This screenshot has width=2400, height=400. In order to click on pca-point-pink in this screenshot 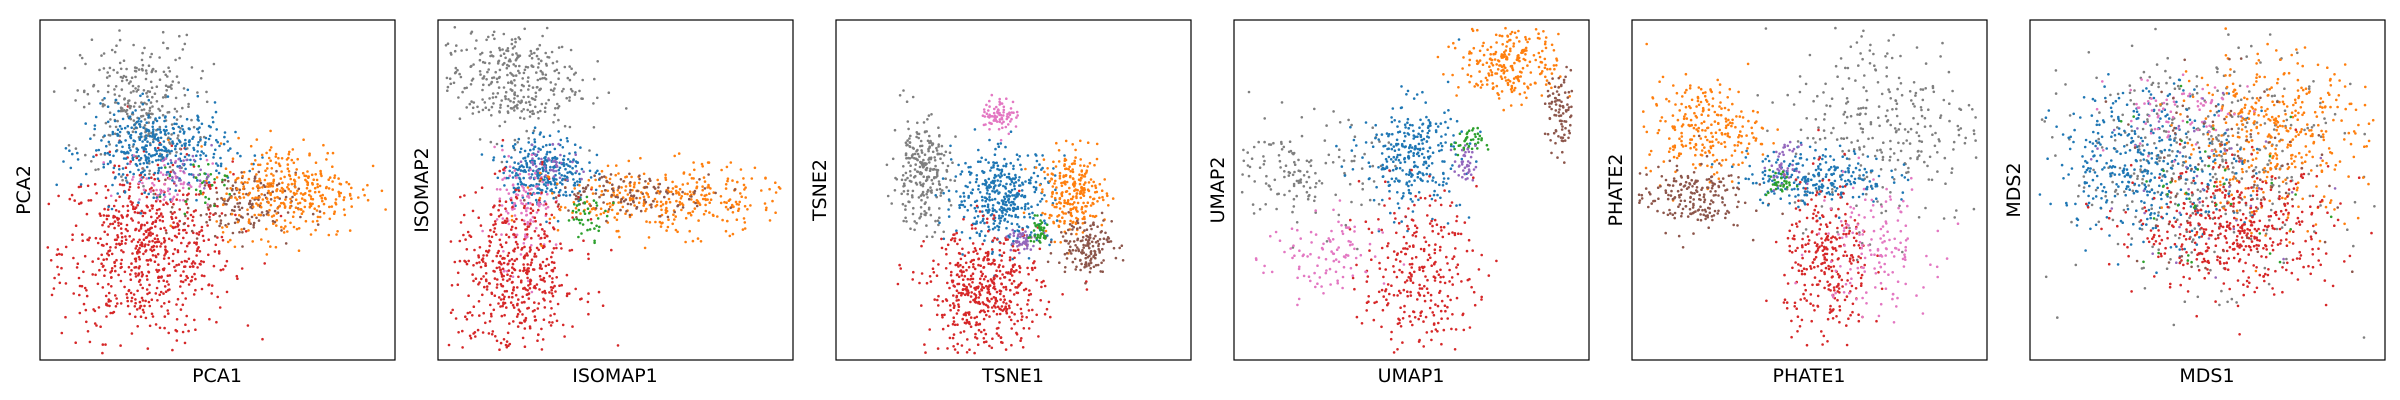, I will do `click(180, 171)`.